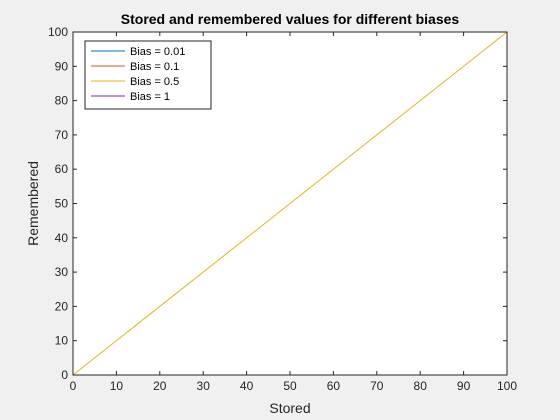 Image resolution: width=560 pixels, height=420 pixels. What do you see at coordinates (289, 408) in the screenshot?
I see `x-axis-label: Stored` at bounding box center [289, 408].